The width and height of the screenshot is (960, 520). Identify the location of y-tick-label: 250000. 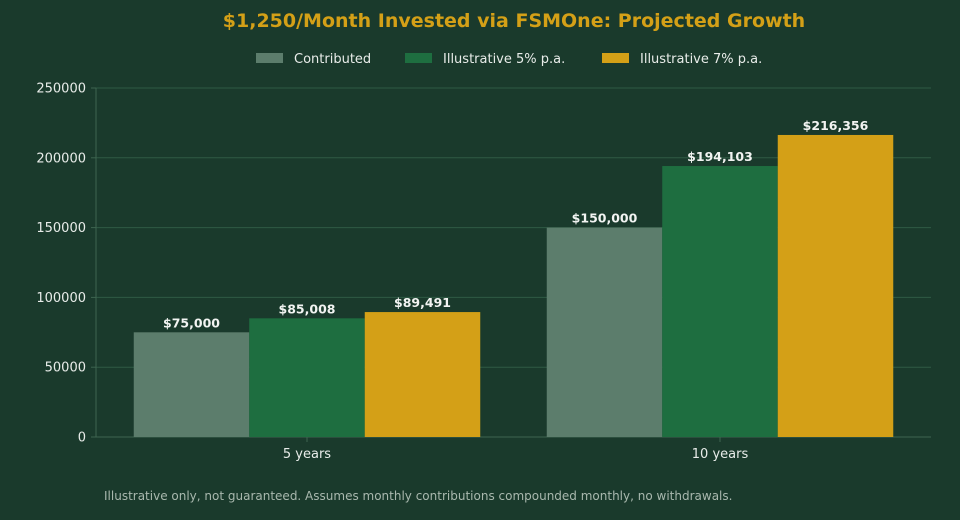
(61, 89).